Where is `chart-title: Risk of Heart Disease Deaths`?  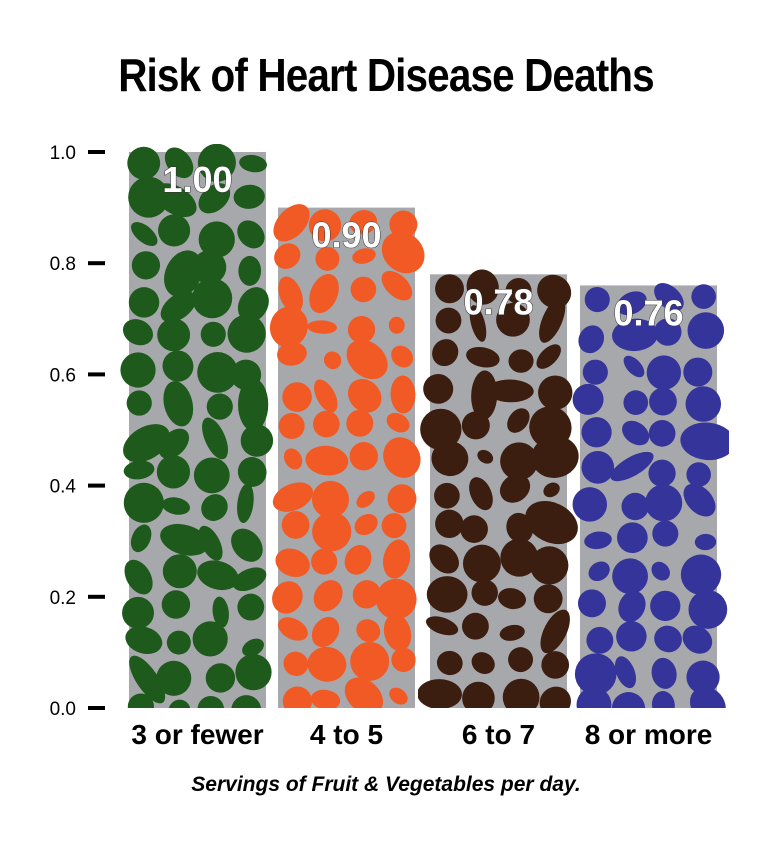 chart-title: Risk of Heart Disease Deaths is located at coordinates (386, 75).